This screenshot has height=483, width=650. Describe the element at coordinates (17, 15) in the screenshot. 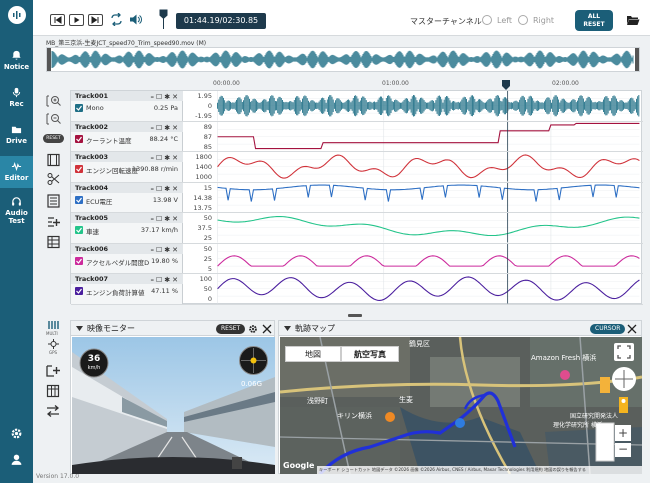

I see `app-logo-icon` at that location.